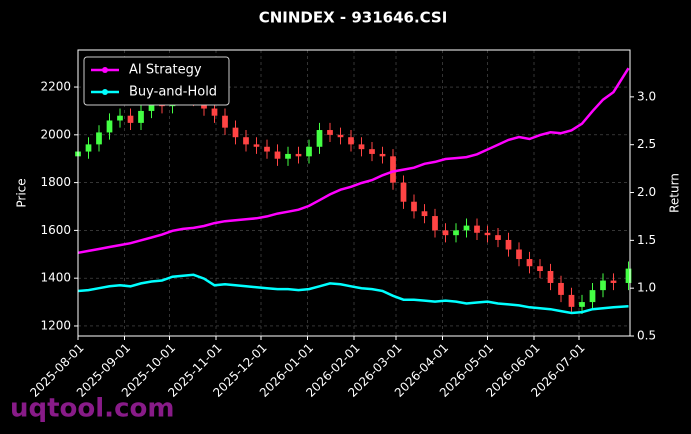 The width and height of the screenshot is (691, 434). I want to click on legend-box, so click(156, 81).